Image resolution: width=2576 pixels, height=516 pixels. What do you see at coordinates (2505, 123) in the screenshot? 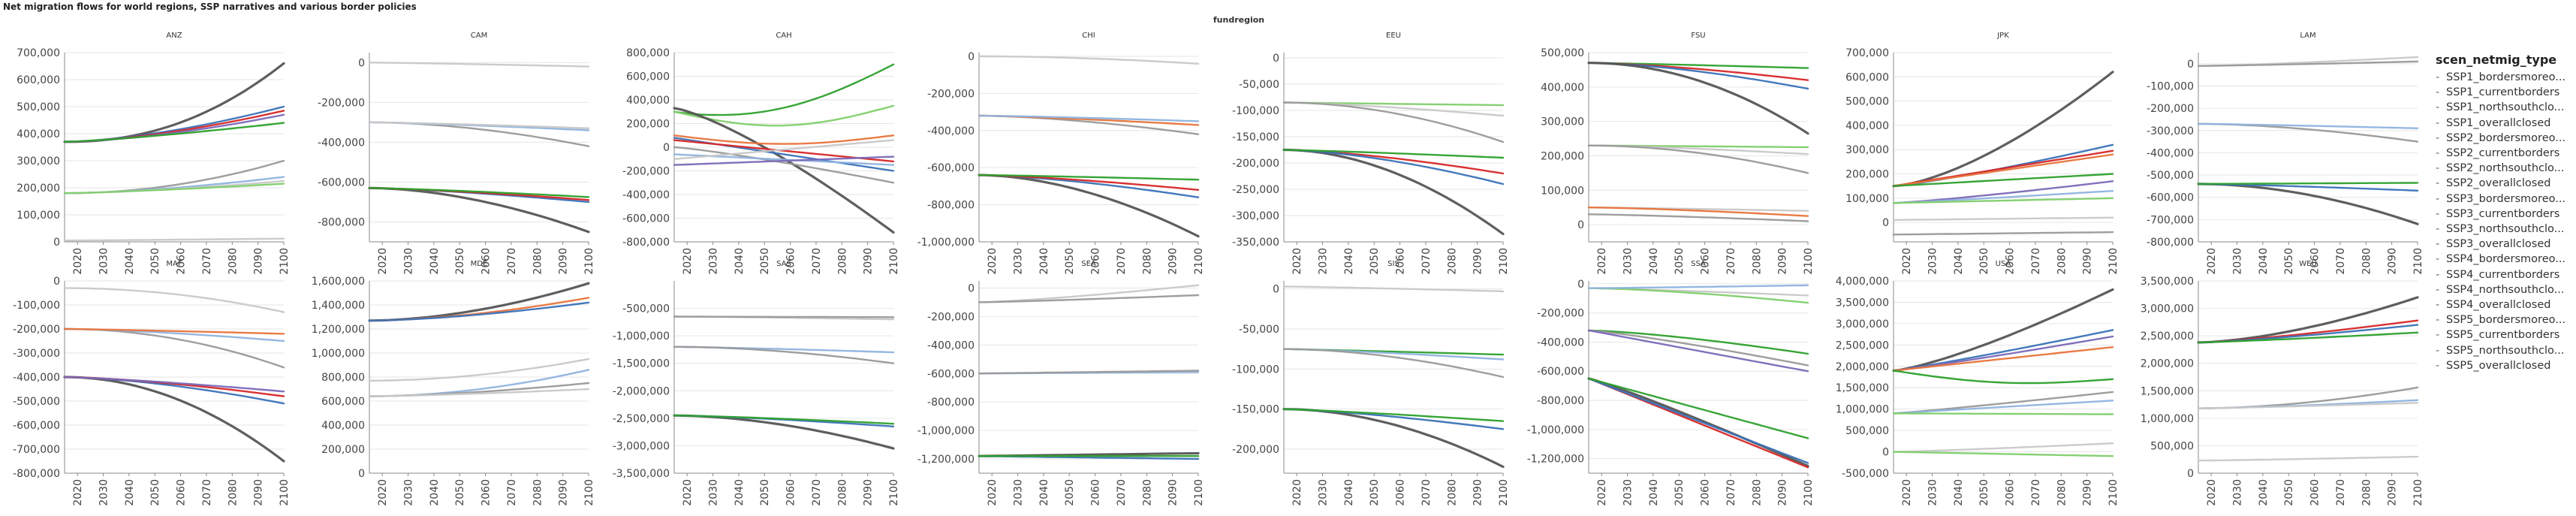
I see `legend-item: - SSP1_overallclosed` at bounding box center [2505, 123].